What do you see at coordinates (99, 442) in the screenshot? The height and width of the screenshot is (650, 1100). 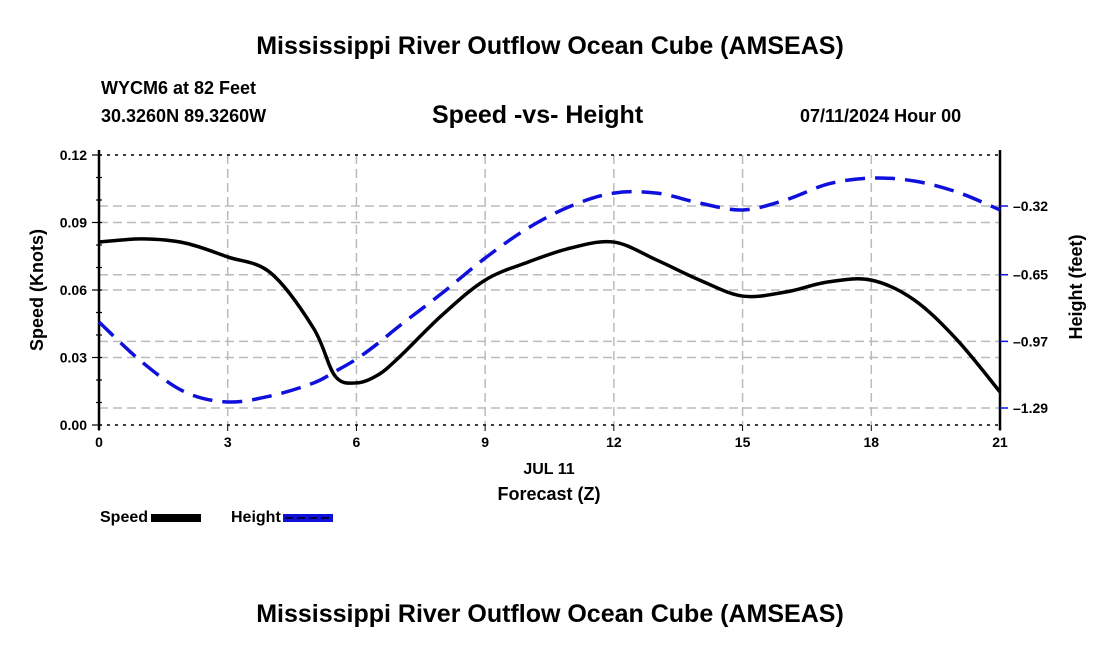 I see `x-tick-label: 0` at bounding box center [99, 442].